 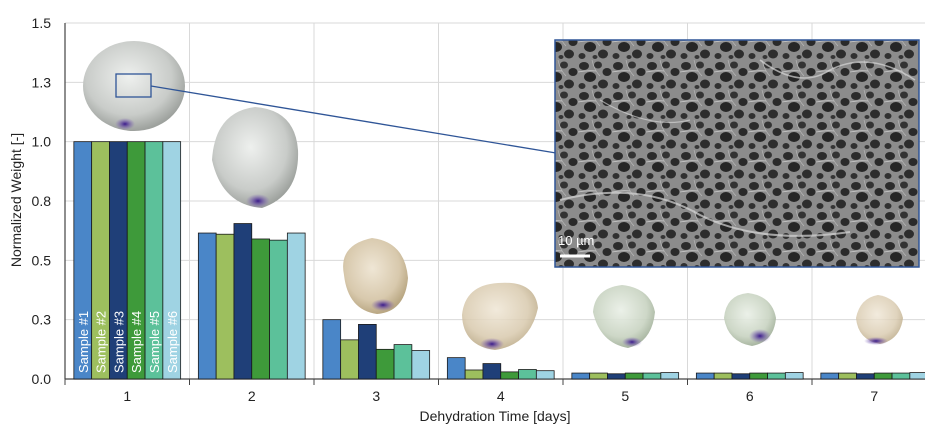 What do you see at coordinates (42, 142) in the screenshot?
I see `y-tick-label: 1.0` at bounding box center [42, 142].